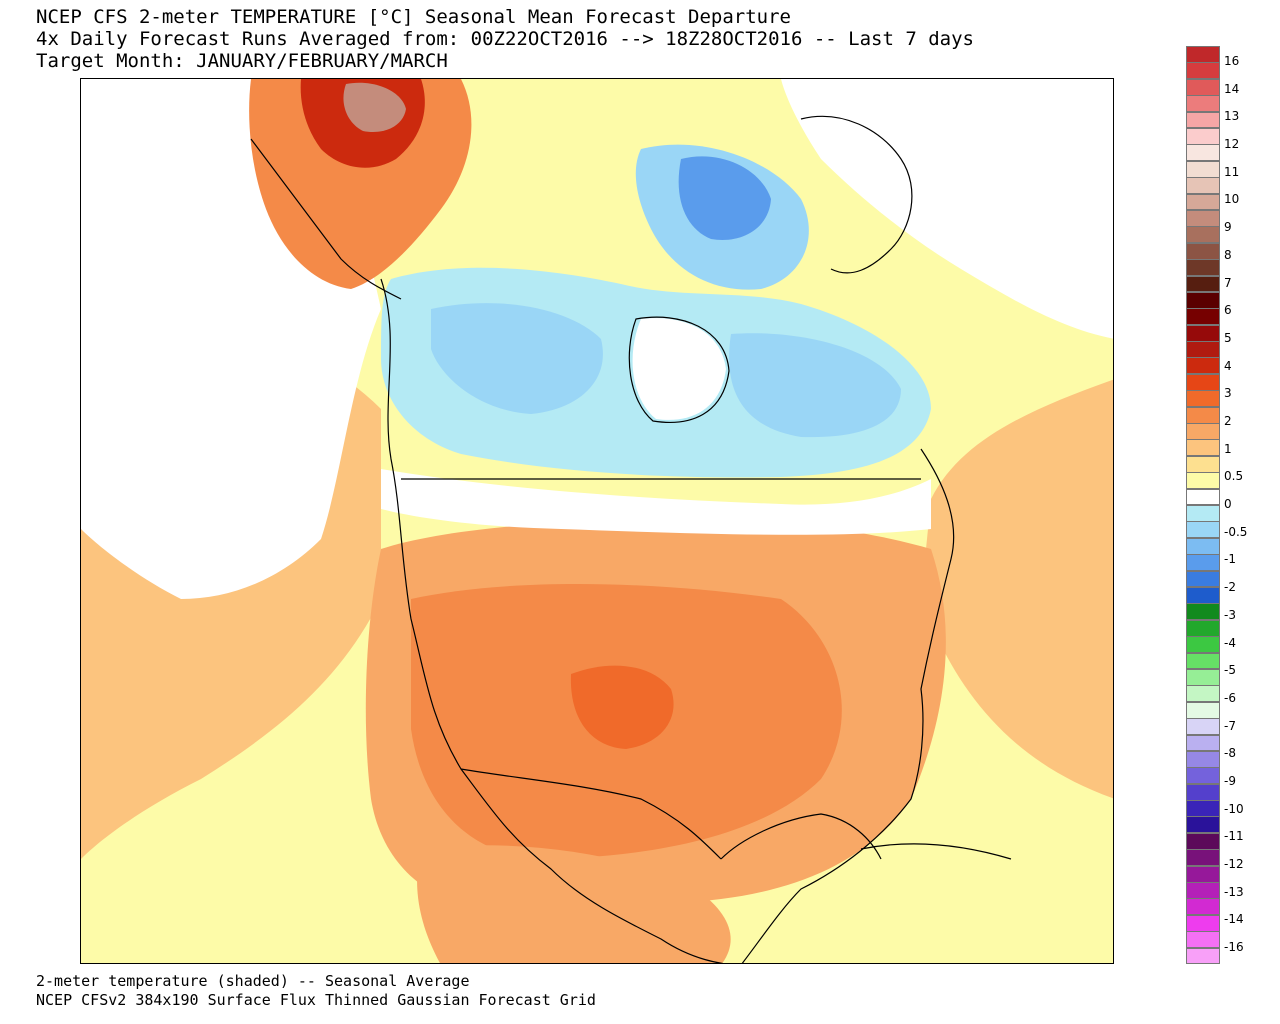 This screenshot has height=1024, width=1280. I want to click on color-scale-label: -12, so click(1234, 864).